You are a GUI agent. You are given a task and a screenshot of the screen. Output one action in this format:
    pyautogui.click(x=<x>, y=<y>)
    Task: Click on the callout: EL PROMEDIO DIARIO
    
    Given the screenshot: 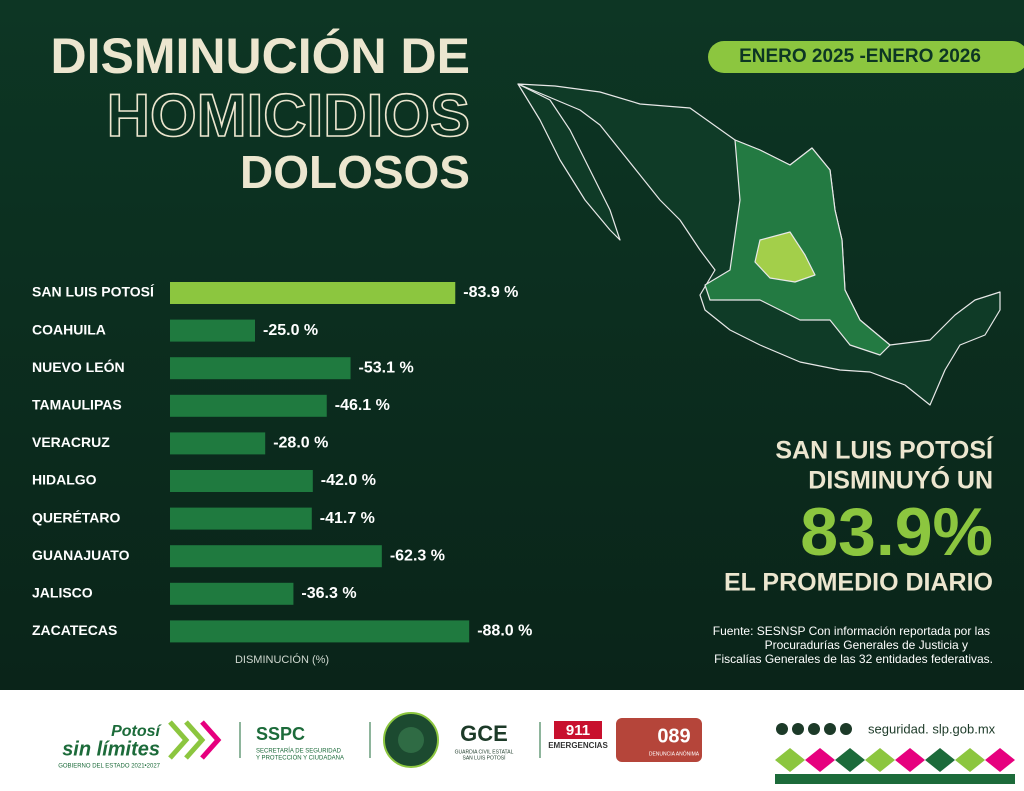 What is the action you would take?
    pyautogui.click(x=858, y=583)
    